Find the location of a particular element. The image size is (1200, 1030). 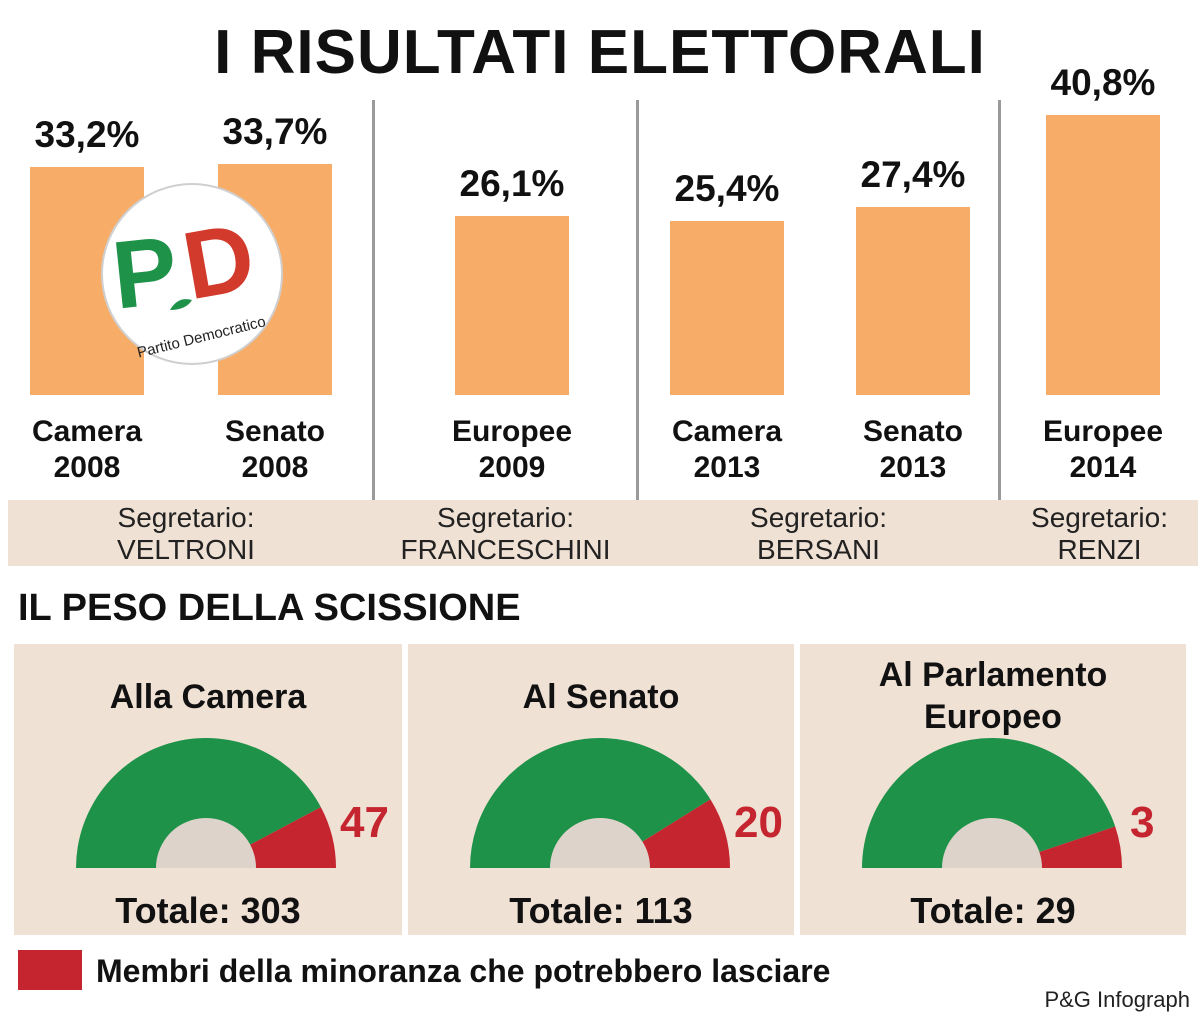

gauge-panel: Alla Camera 47 Totale: 303 is located at coordinates (208, 789).